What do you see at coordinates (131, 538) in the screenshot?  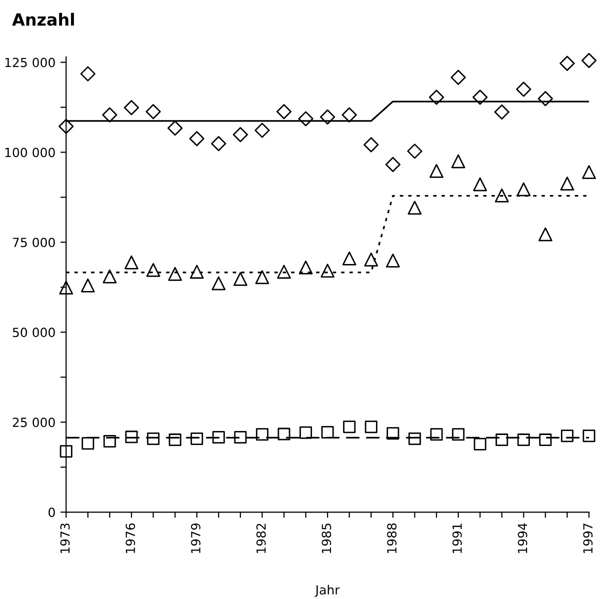 I see `x-tick-label: 1976` at bounding box center [131, 538].